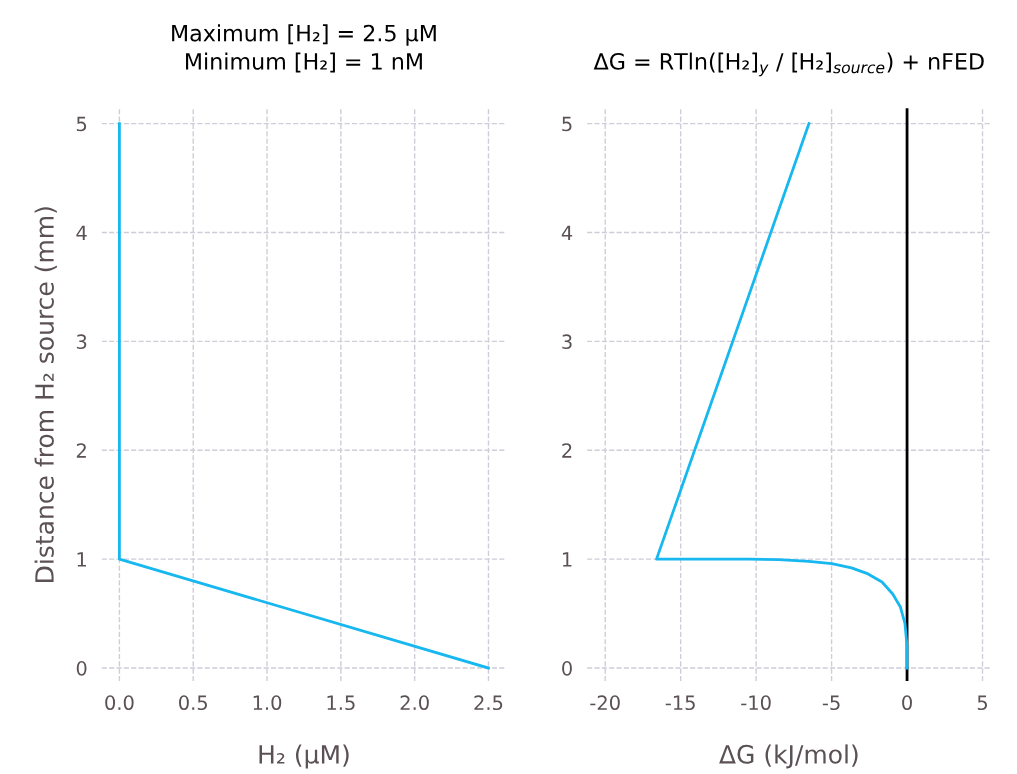 This screenshot has height=774, width=1017. What do you see at coordinates (341, 703) in the screenshot?
I see `x-tick-label: 1.5` at bounding box center [341, 703].